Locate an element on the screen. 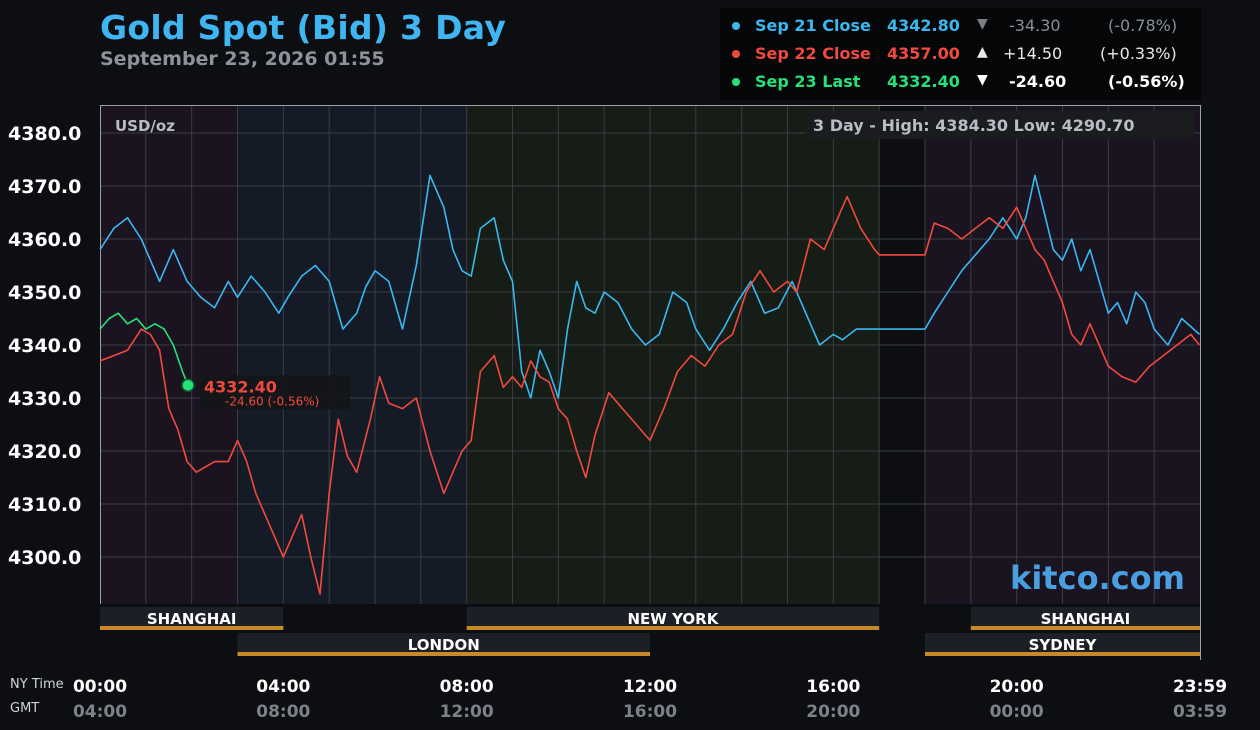 This screenshot has width=1260, height=730. legend-value: 4342.80 is located at coordinates (923, 25).